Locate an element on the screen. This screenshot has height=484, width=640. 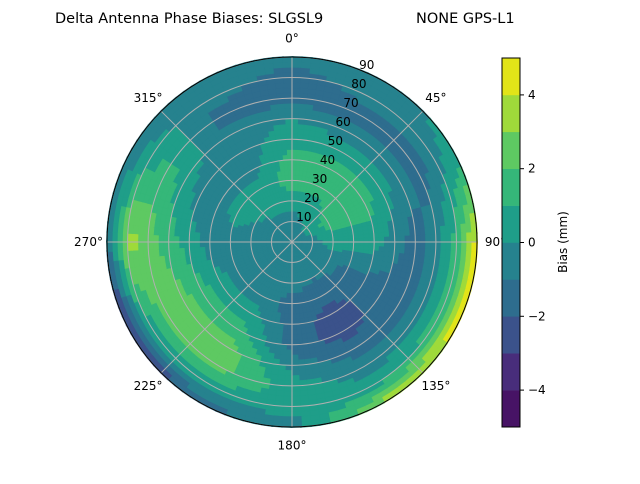
angular-tick-label: 0° is located at coordinates (292, 39).